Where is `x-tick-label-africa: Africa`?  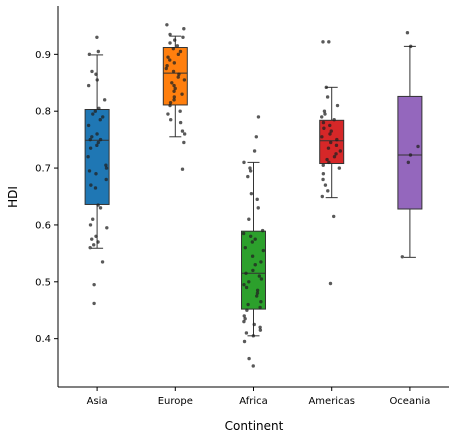 x-tick-label-africa: Africa is located at coordinates (253, 401).